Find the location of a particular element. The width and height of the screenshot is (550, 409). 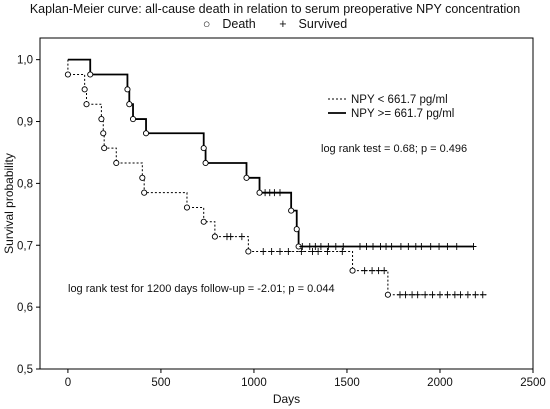

censor-legend-label: Survived is located at coordinates (323, 24).